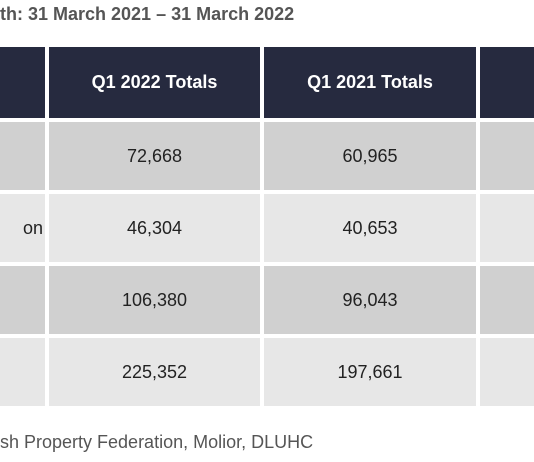  I want to click on table-row: on 46,304 40,653, so click(267, 228).